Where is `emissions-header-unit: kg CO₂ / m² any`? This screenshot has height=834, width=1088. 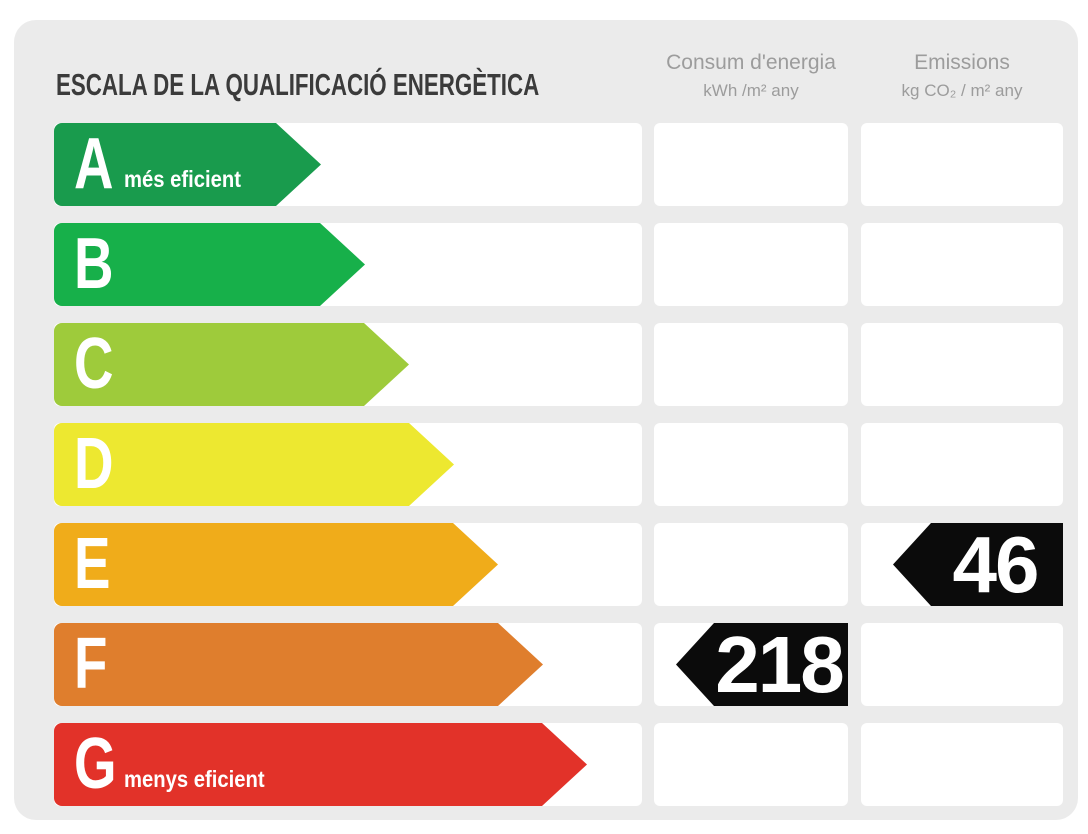 emissions-header-unit: kg CO₂ / m² any is located at coordinates (962, 90).